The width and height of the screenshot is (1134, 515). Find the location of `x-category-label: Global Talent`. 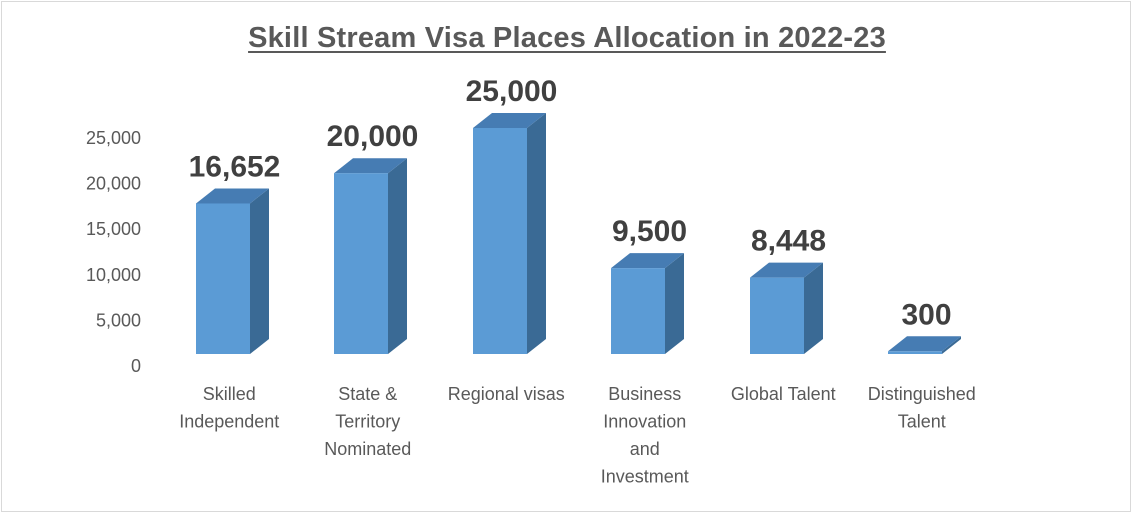

x-category-label: Global Talent is located at coordinates (783, 394).